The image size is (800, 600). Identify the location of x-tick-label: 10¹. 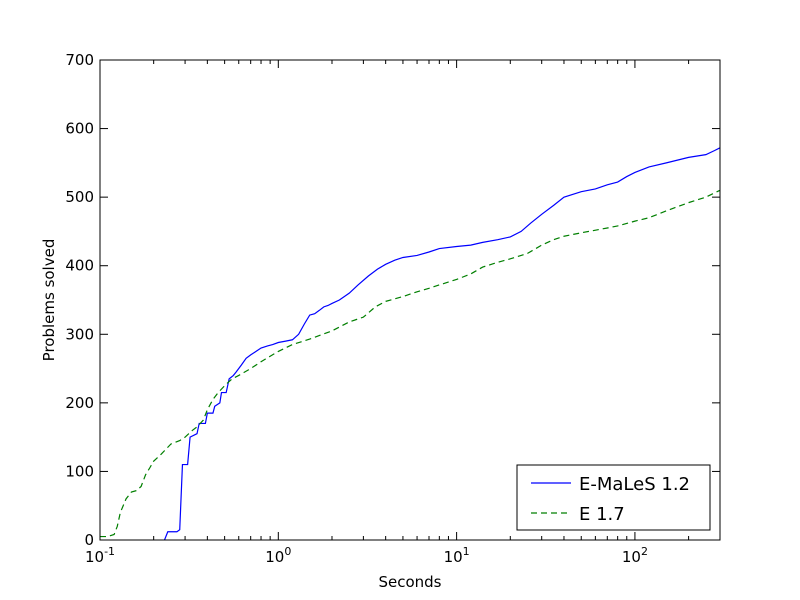
(457, 555).